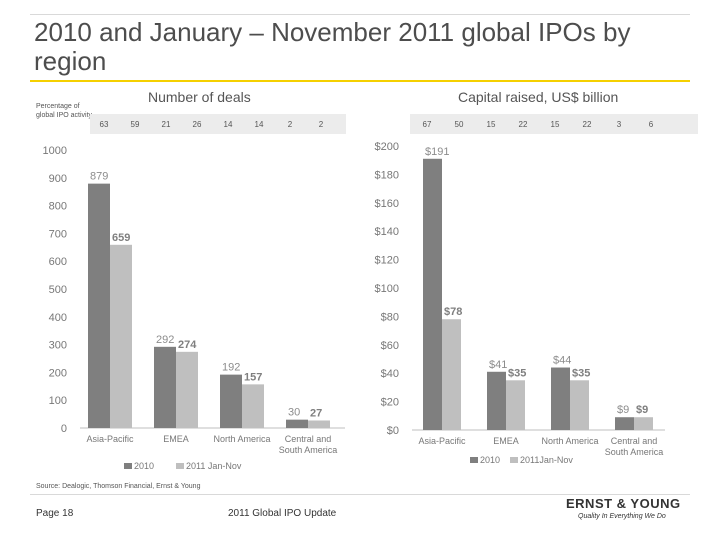  I want to click on deals-y-tick-label: 1000, so click(55, 151).